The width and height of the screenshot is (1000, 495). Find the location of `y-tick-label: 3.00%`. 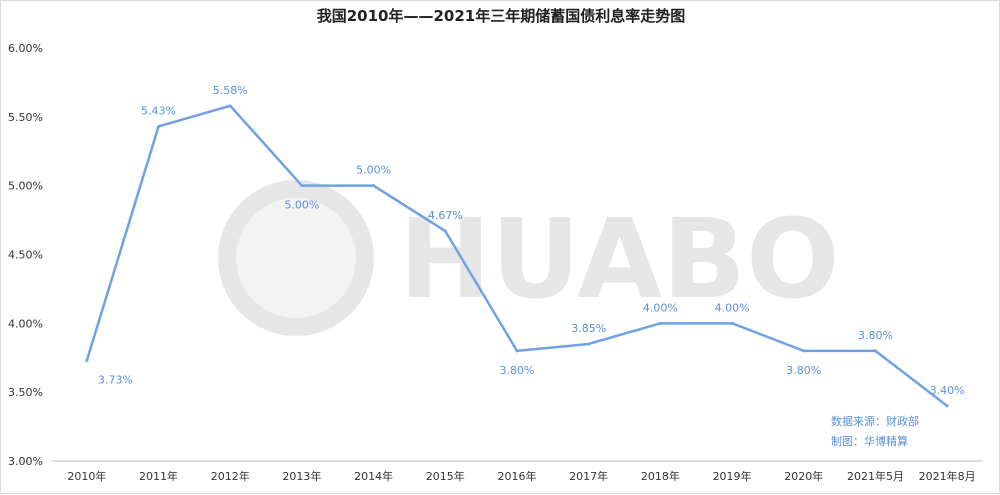

y-tick-label: 3.00% is located at coordinates (25, 461).